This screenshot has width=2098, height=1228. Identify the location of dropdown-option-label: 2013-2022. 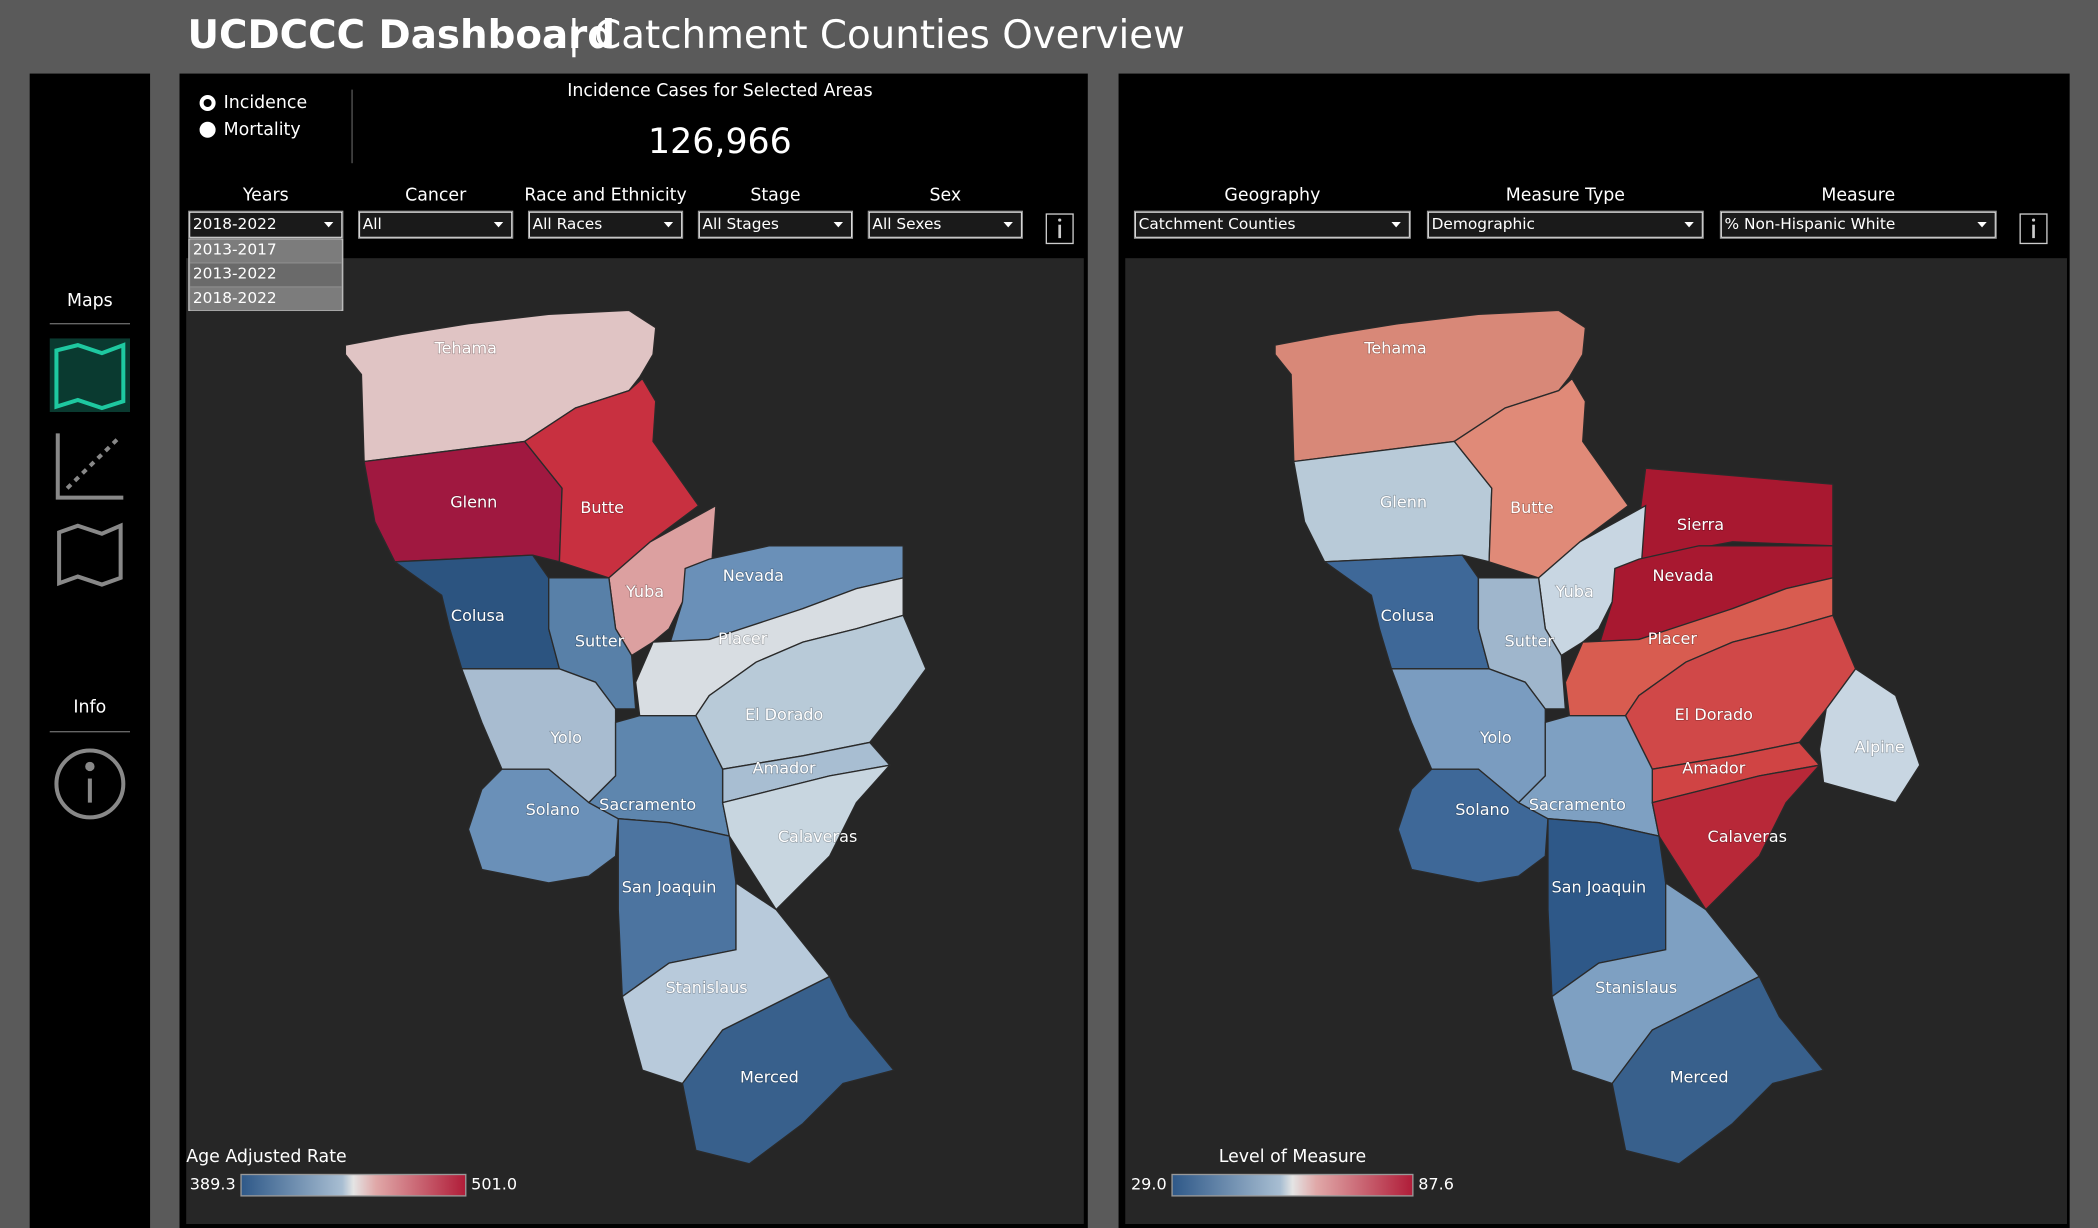
(235, 274).